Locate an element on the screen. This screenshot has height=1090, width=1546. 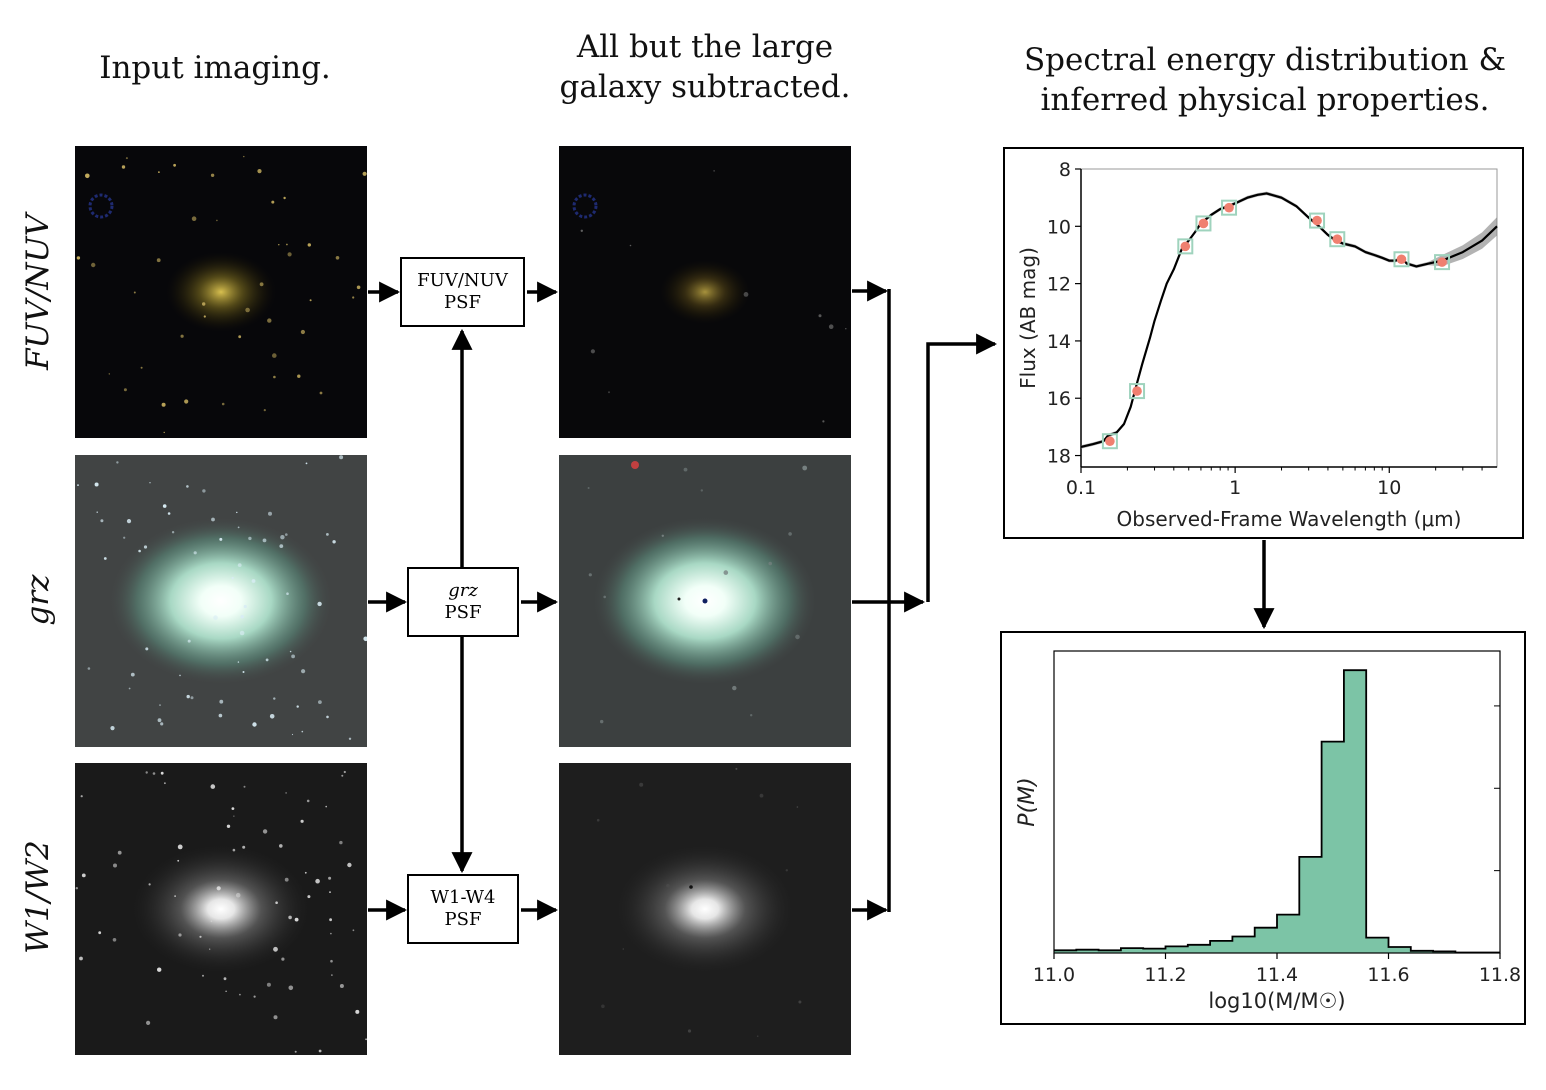
sed-ylabel: Flux (AB mag) is located at coordinates (1028, 318).